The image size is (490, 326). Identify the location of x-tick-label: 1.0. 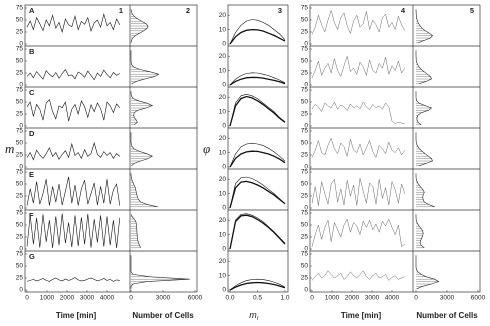
(284, 298).